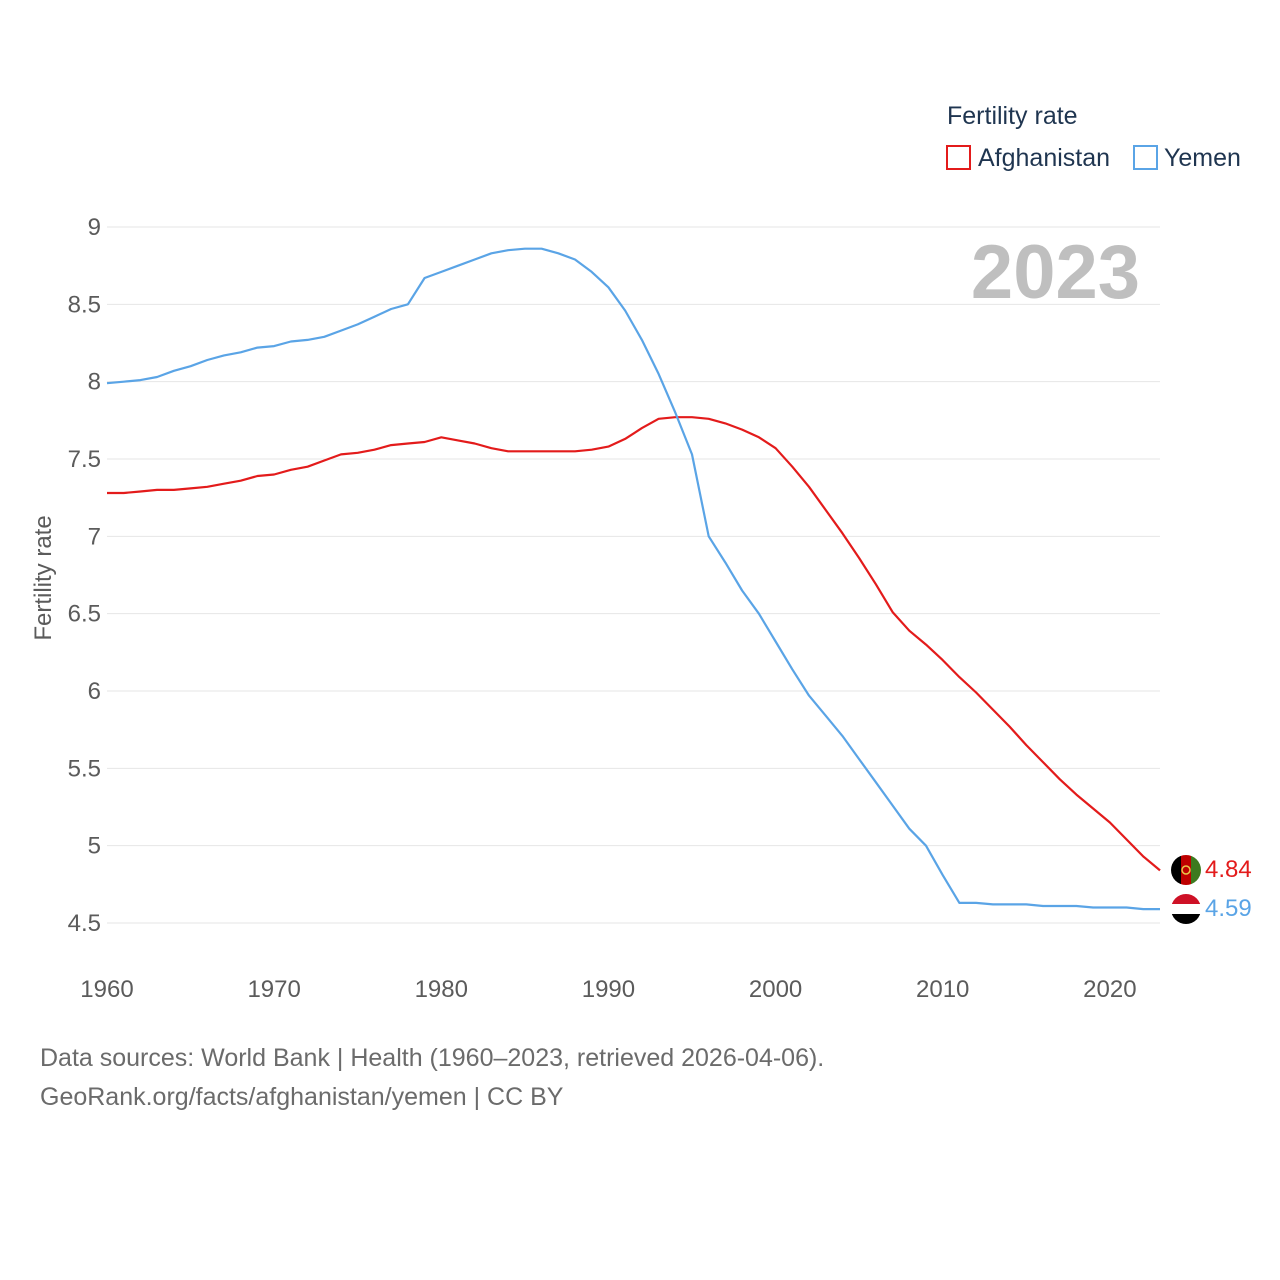  What do you see at coordinates (1093, 137) in the screenshot?
I see `legend: Fertility rate Afghanistan Yemen` at bounding box center [1093, 137].